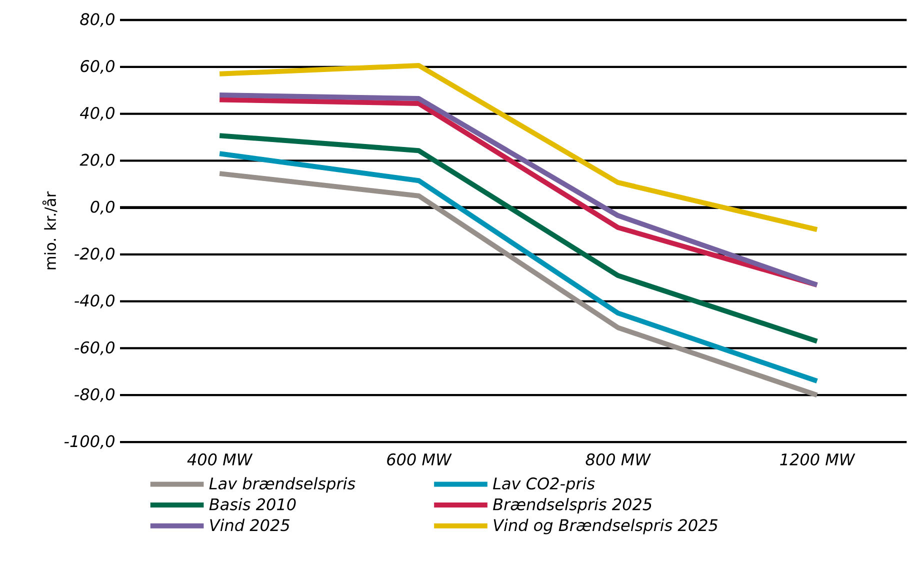  Describe the element at coordinates (618, 459) in the screenshot. I see `x-tick-label: 800 MW` at that location.